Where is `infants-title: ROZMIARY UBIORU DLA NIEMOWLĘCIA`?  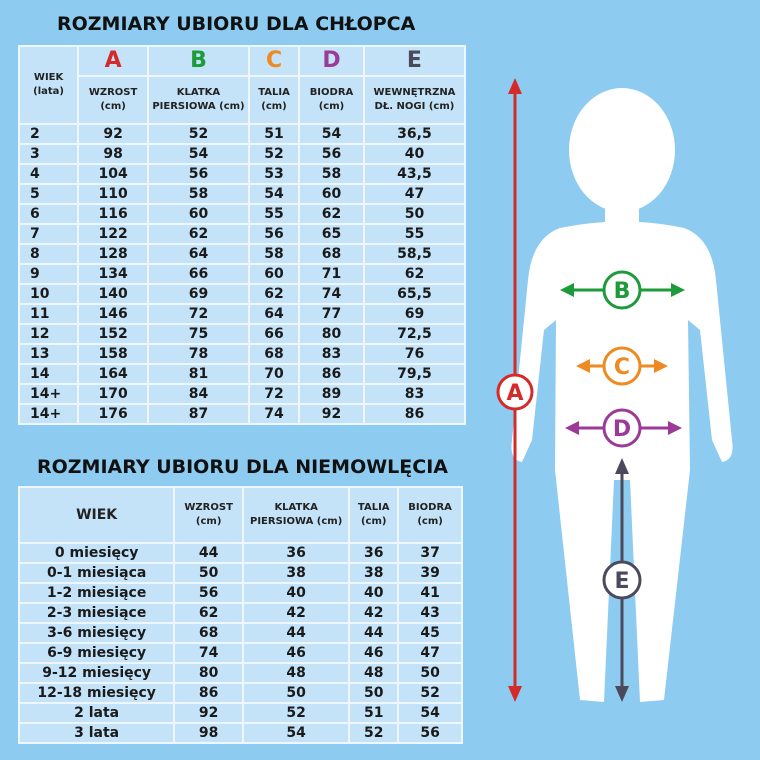 infants-title: ROZMIARY UBIORU DLA NIEMOWLĘCIA is located at coordinates (242, 467).